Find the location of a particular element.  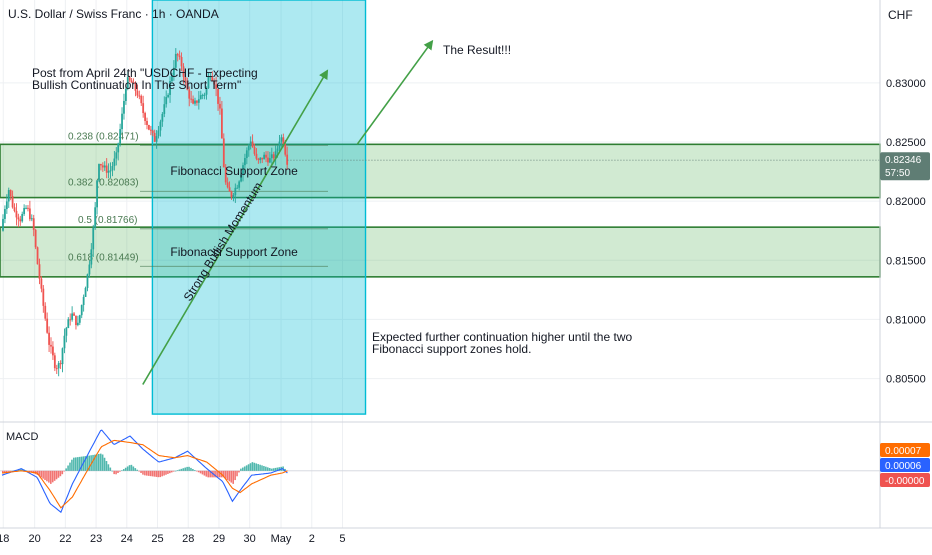

bar-countdown: 57:50 is located at coordinates (897, 173).